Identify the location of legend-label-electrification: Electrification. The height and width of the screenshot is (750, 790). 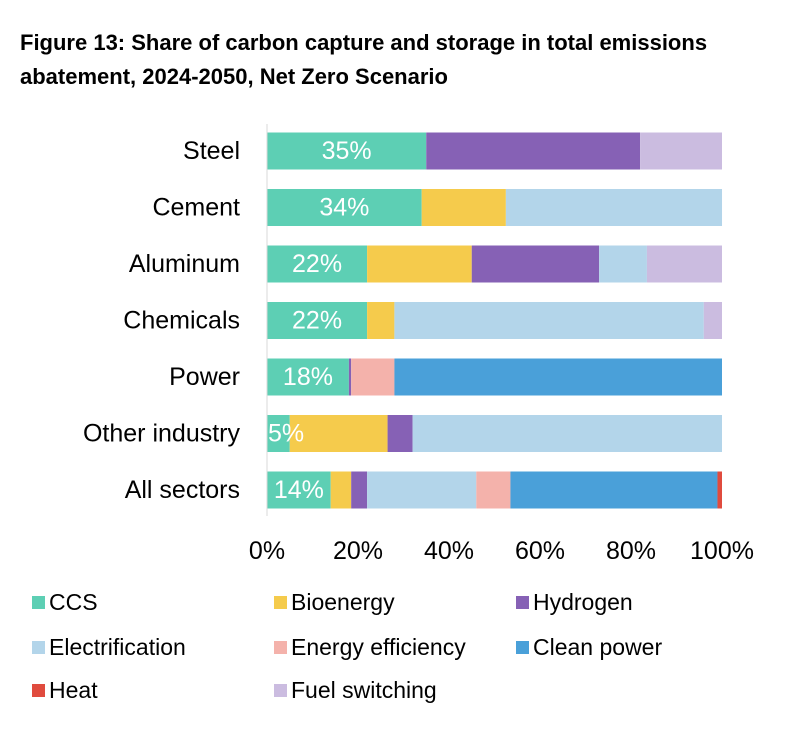
(117, 647).